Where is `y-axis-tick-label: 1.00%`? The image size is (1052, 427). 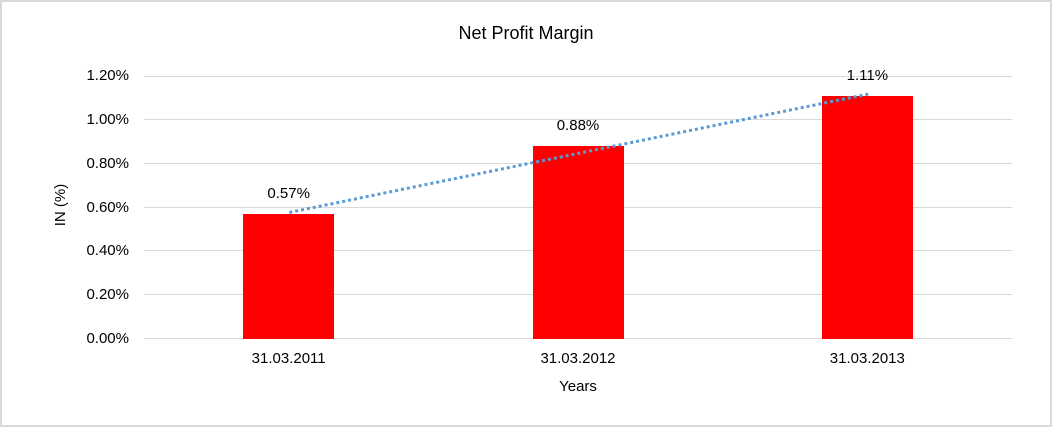 y-axis-tick-label: 1.00% is located at coordinates (107, 119).